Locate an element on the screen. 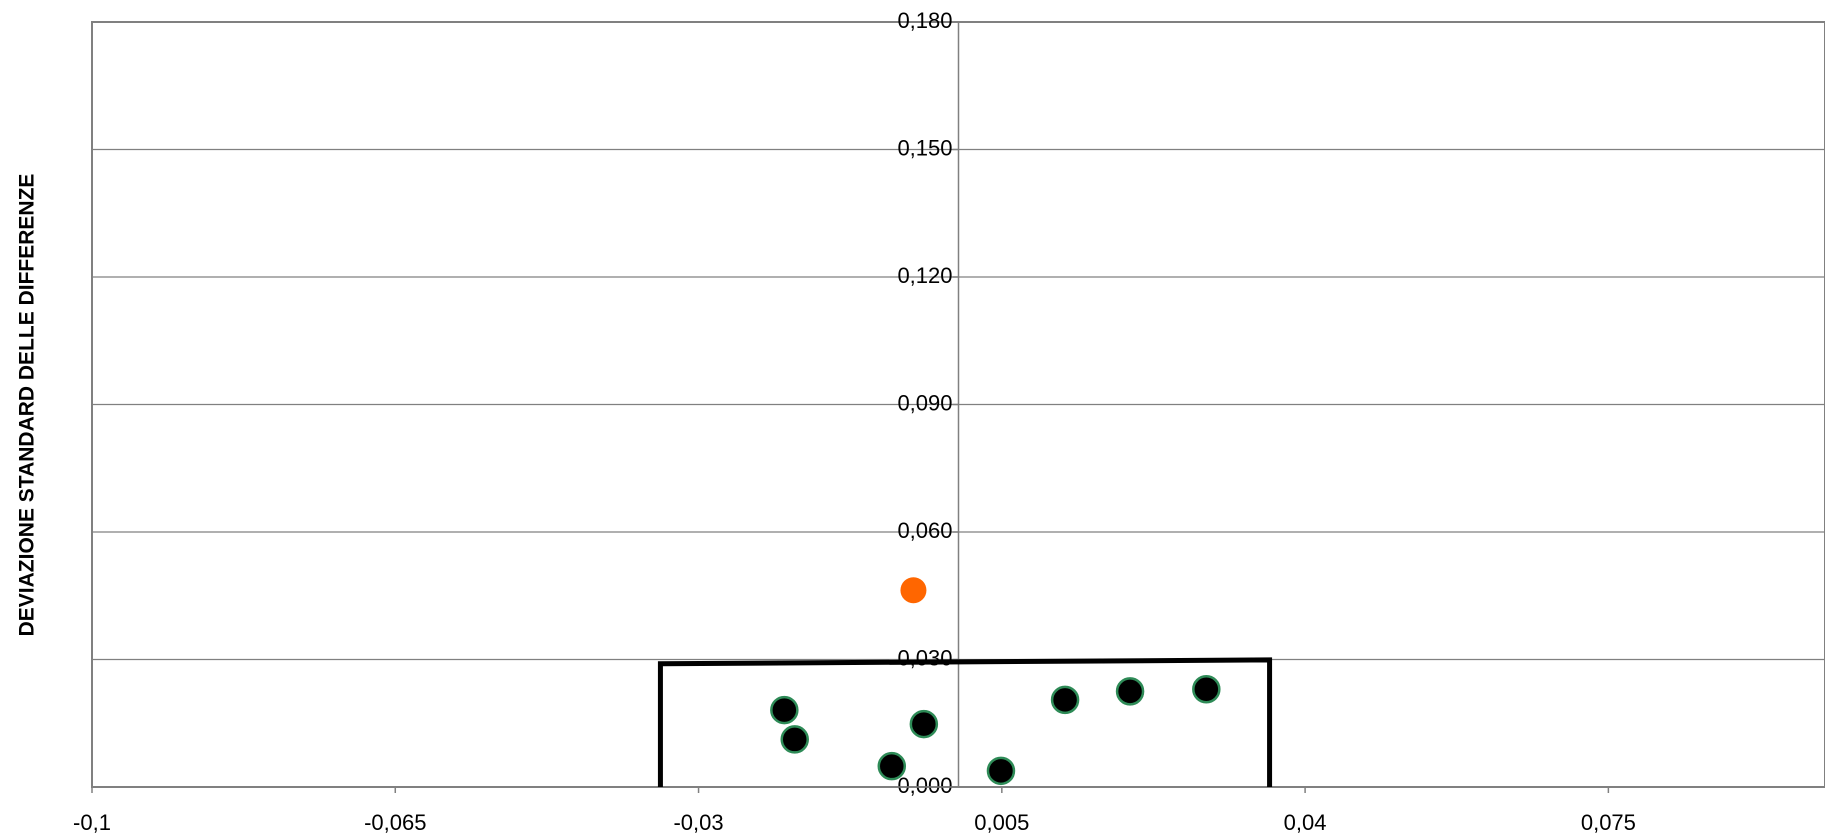  y-tick-label: 0,030 is located at coordinates (924, 657).